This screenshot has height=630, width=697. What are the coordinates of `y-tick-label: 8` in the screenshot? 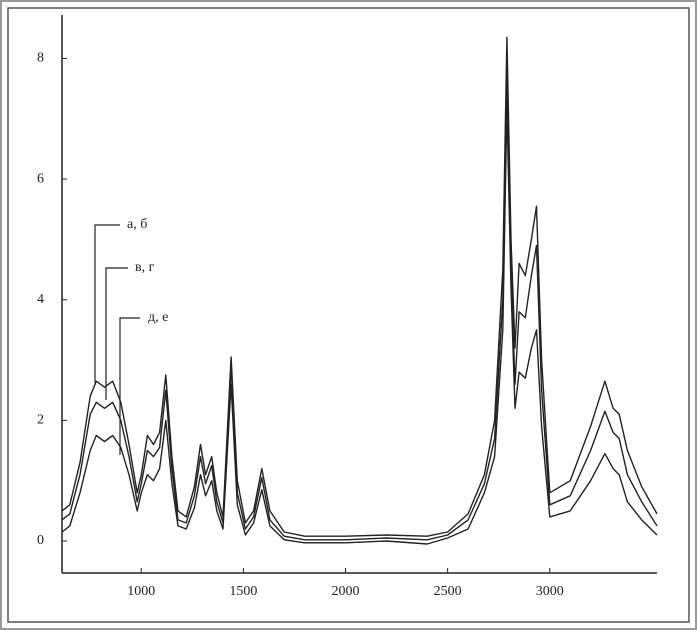 It's located at (40, 58).